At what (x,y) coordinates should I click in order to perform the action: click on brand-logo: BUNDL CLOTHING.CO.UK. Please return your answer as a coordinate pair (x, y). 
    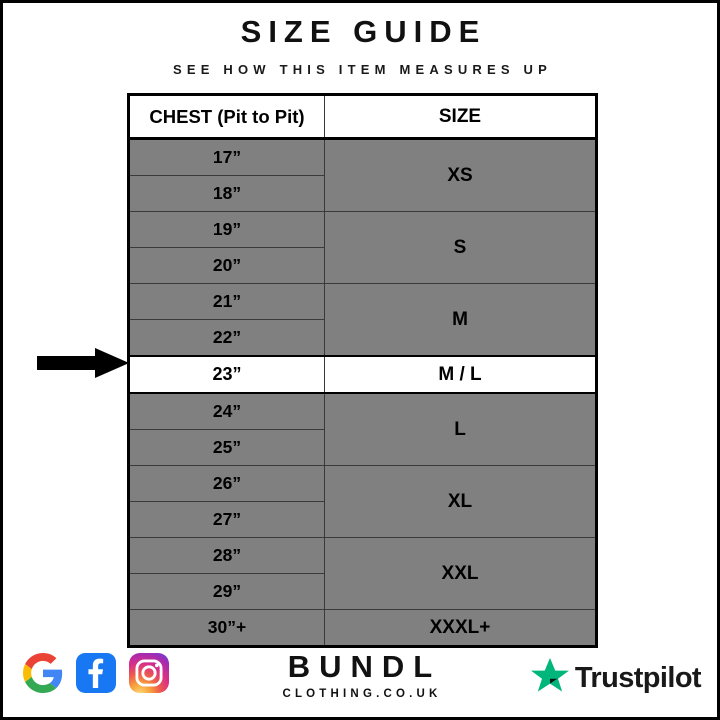
    Looking at the image, I should click on (360, 675).